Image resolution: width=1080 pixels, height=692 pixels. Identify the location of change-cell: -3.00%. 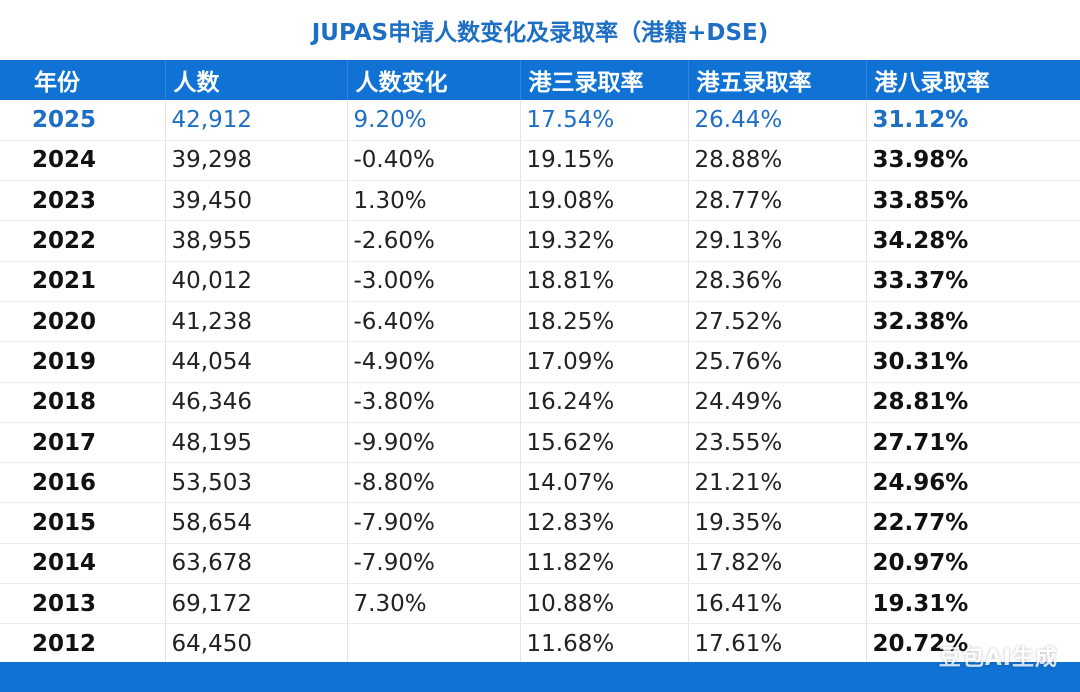
(434, 281).